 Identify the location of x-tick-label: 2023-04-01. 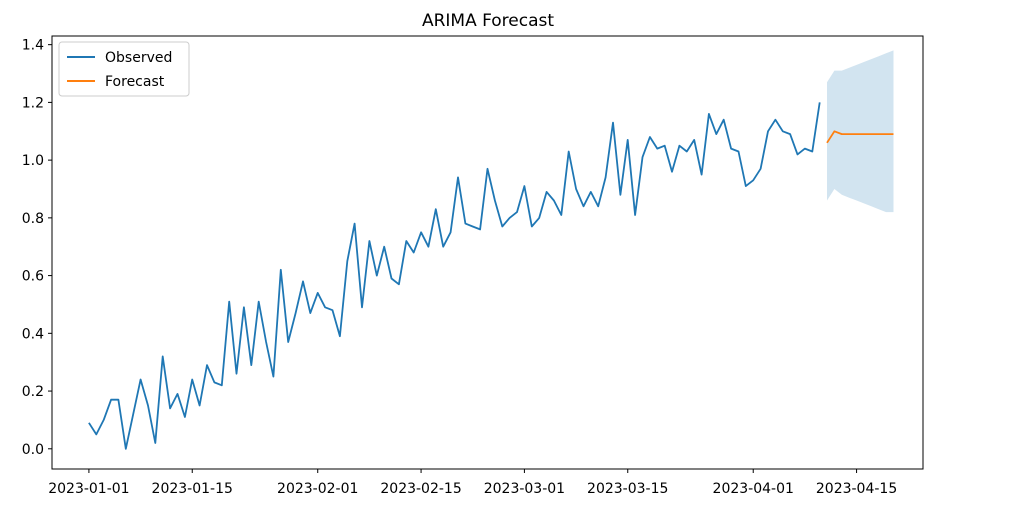
(753, 489).